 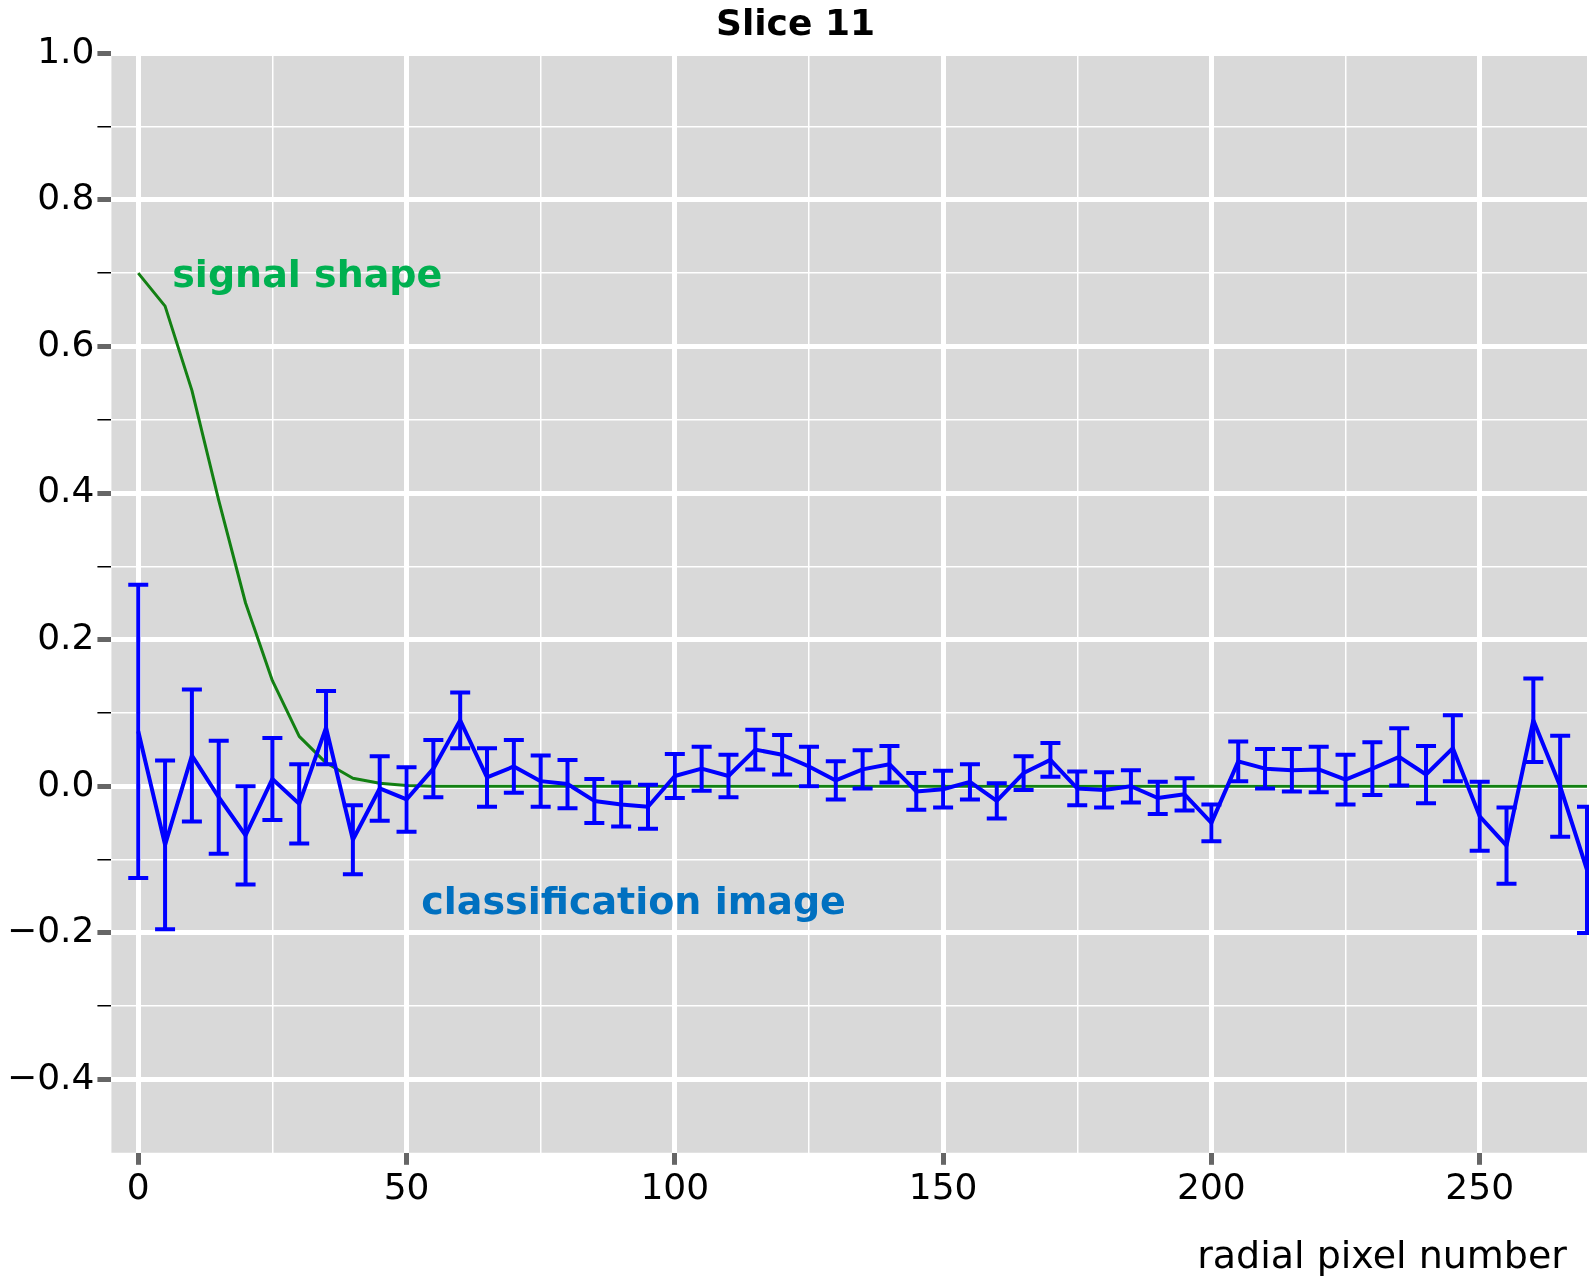 What do you see at coordinates (50, 1076) in the screenshot?
I see `y-tick-label: −0.4` at bounding box center [50, 1076].